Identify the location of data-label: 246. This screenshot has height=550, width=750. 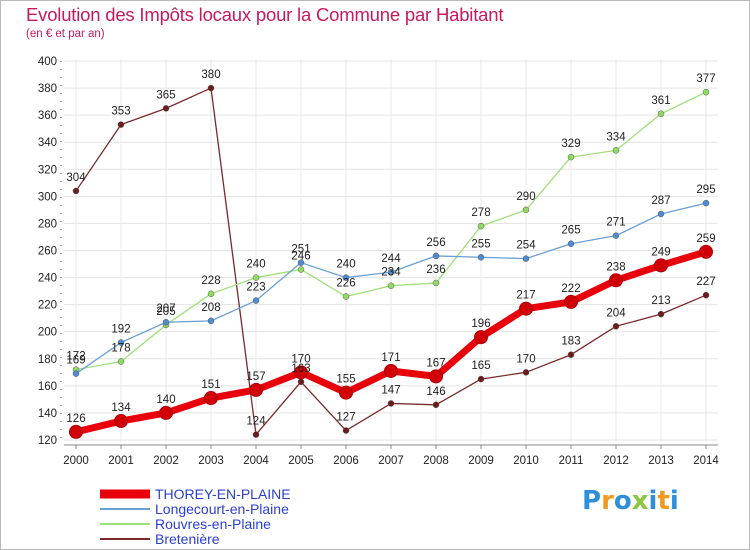
(300, 256).